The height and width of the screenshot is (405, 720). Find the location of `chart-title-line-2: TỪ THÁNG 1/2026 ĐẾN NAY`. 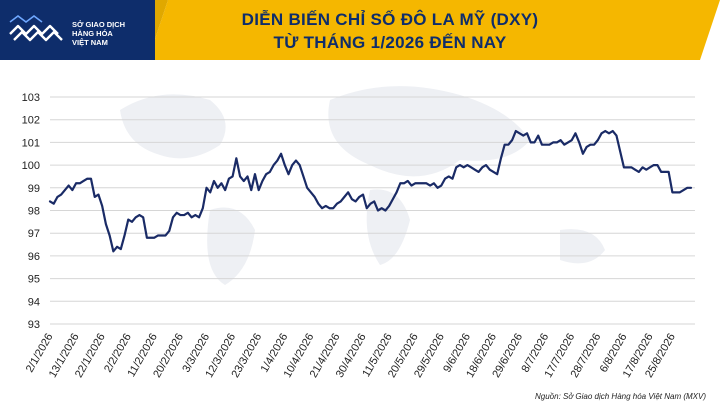

chart-title-line-2: TỪ THÁNG 1/2026 ĐẾN NAY is located at coordinates (390, 42).